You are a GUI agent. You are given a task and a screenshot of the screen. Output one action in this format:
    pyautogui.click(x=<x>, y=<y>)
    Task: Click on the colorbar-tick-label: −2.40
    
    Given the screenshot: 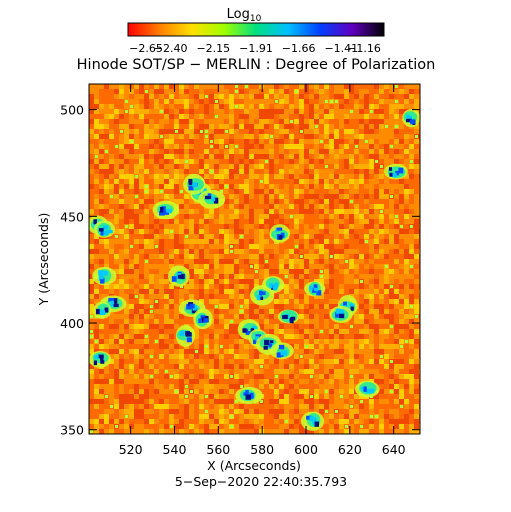 What is the action you would take?
    pyautogui.click(x=171, y=48)
    